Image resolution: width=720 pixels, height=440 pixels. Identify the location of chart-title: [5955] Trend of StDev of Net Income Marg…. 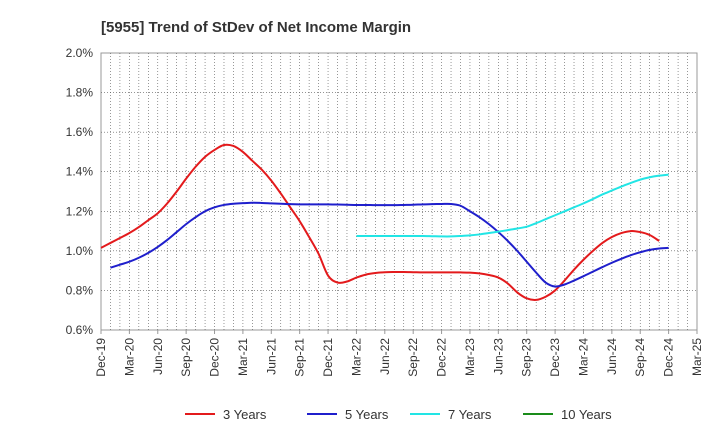
(256, 27).